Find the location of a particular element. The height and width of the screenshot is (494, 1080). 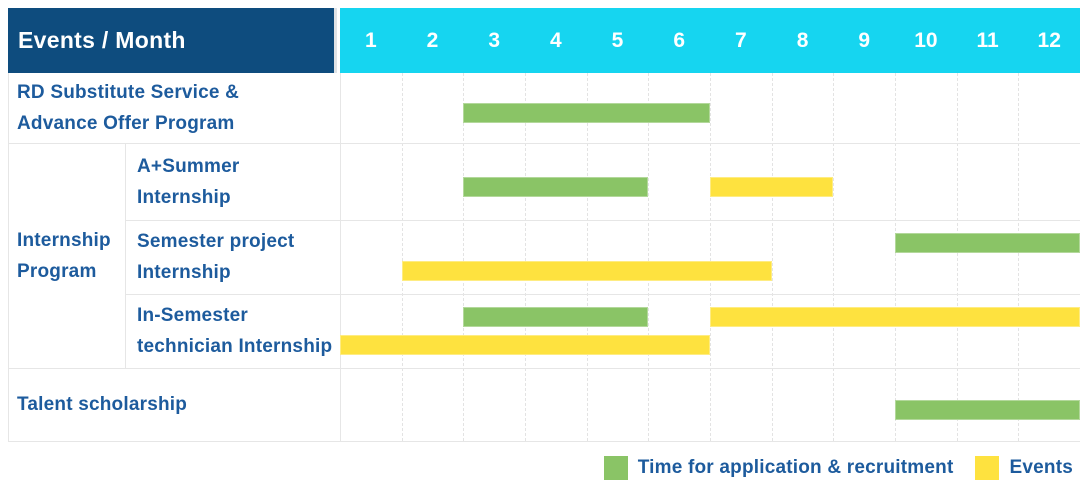

legend-swatch-application is located at coordinates (615, 468).